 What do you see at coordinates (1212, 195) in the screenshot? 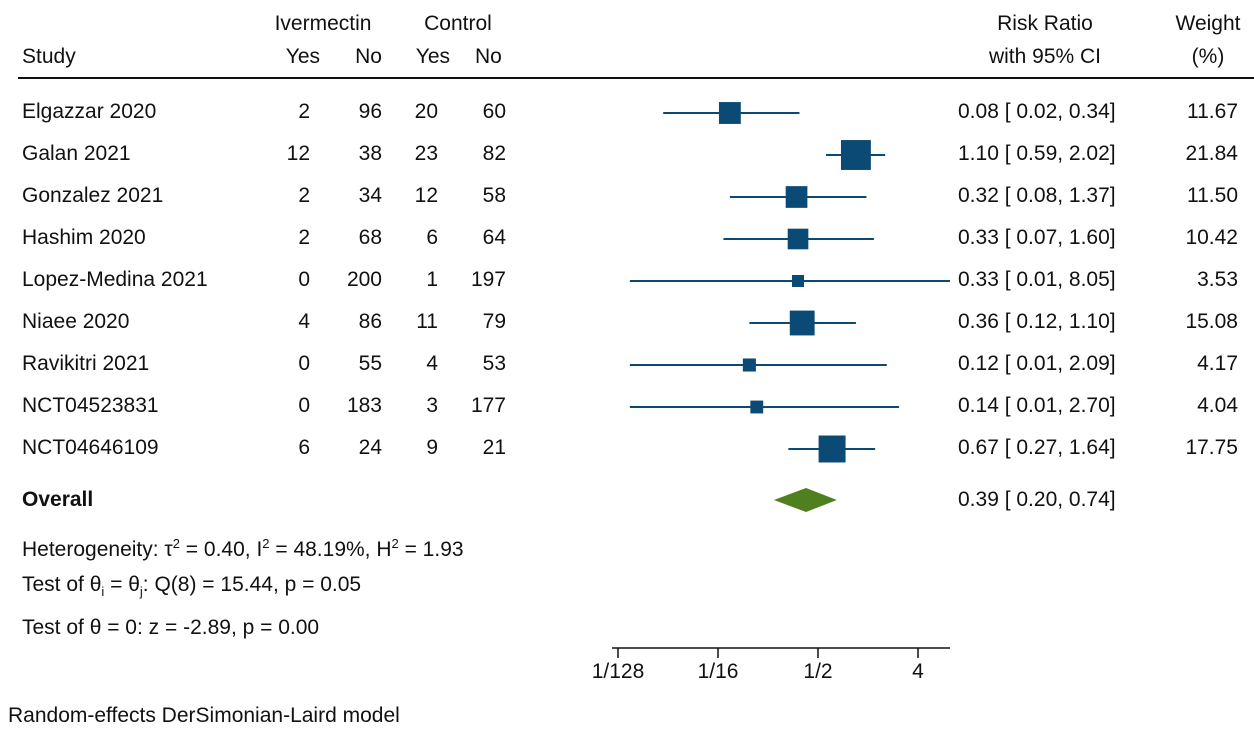
I see `weight-percent: 11.50` at bounding box center [1212, 195].